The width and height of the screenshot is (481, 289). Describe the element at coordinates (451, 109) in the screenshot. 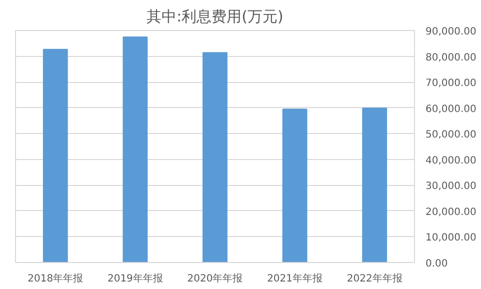

I see `y-tick-label: 60,000.00` at that location.